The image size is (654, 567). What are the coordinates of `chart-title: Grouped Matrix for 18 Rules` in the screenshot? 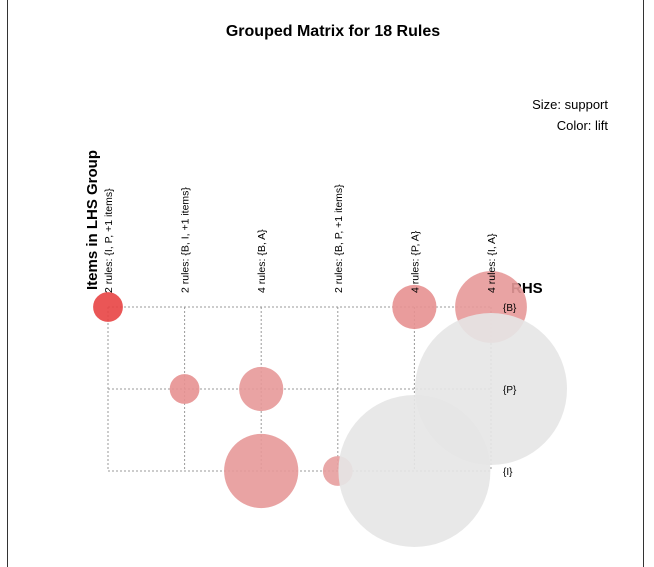 It's located at (333, 31).